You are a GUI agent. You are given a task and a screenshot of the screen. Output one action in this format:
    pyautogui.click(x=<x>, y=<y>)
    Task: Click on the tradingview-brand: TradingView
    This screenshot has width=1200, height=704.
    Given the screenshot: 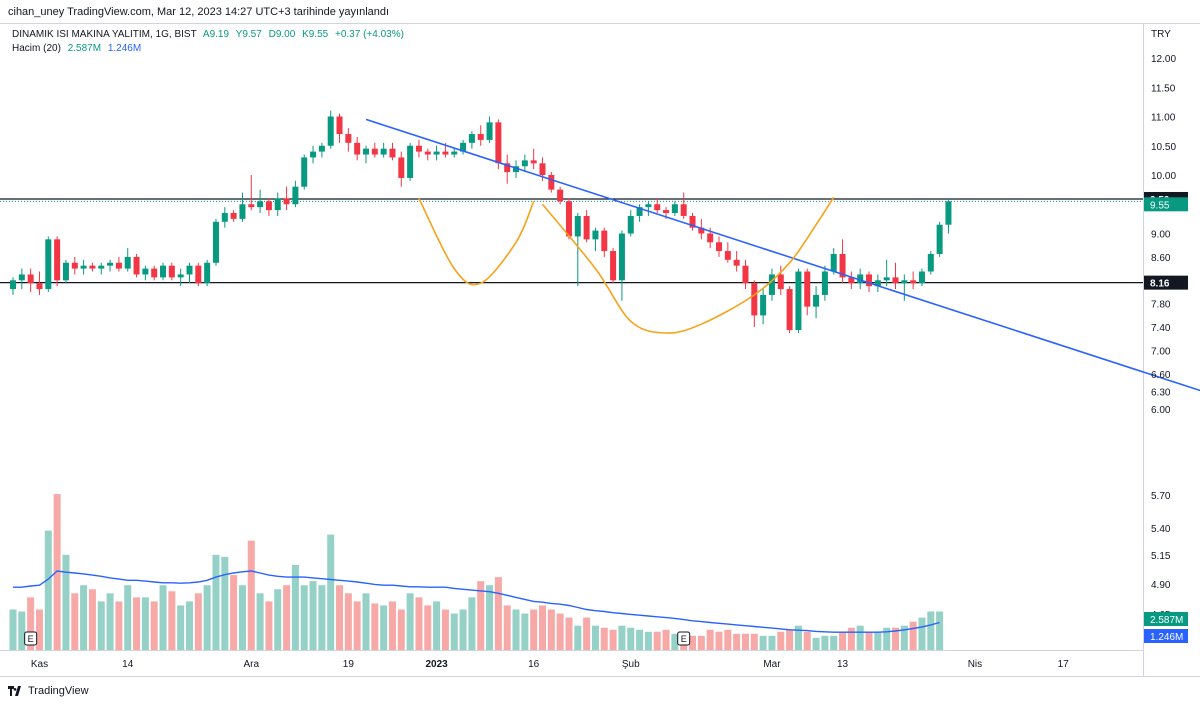 What is the action you would take?
    pyautogui.click(x=48, y=691)
    